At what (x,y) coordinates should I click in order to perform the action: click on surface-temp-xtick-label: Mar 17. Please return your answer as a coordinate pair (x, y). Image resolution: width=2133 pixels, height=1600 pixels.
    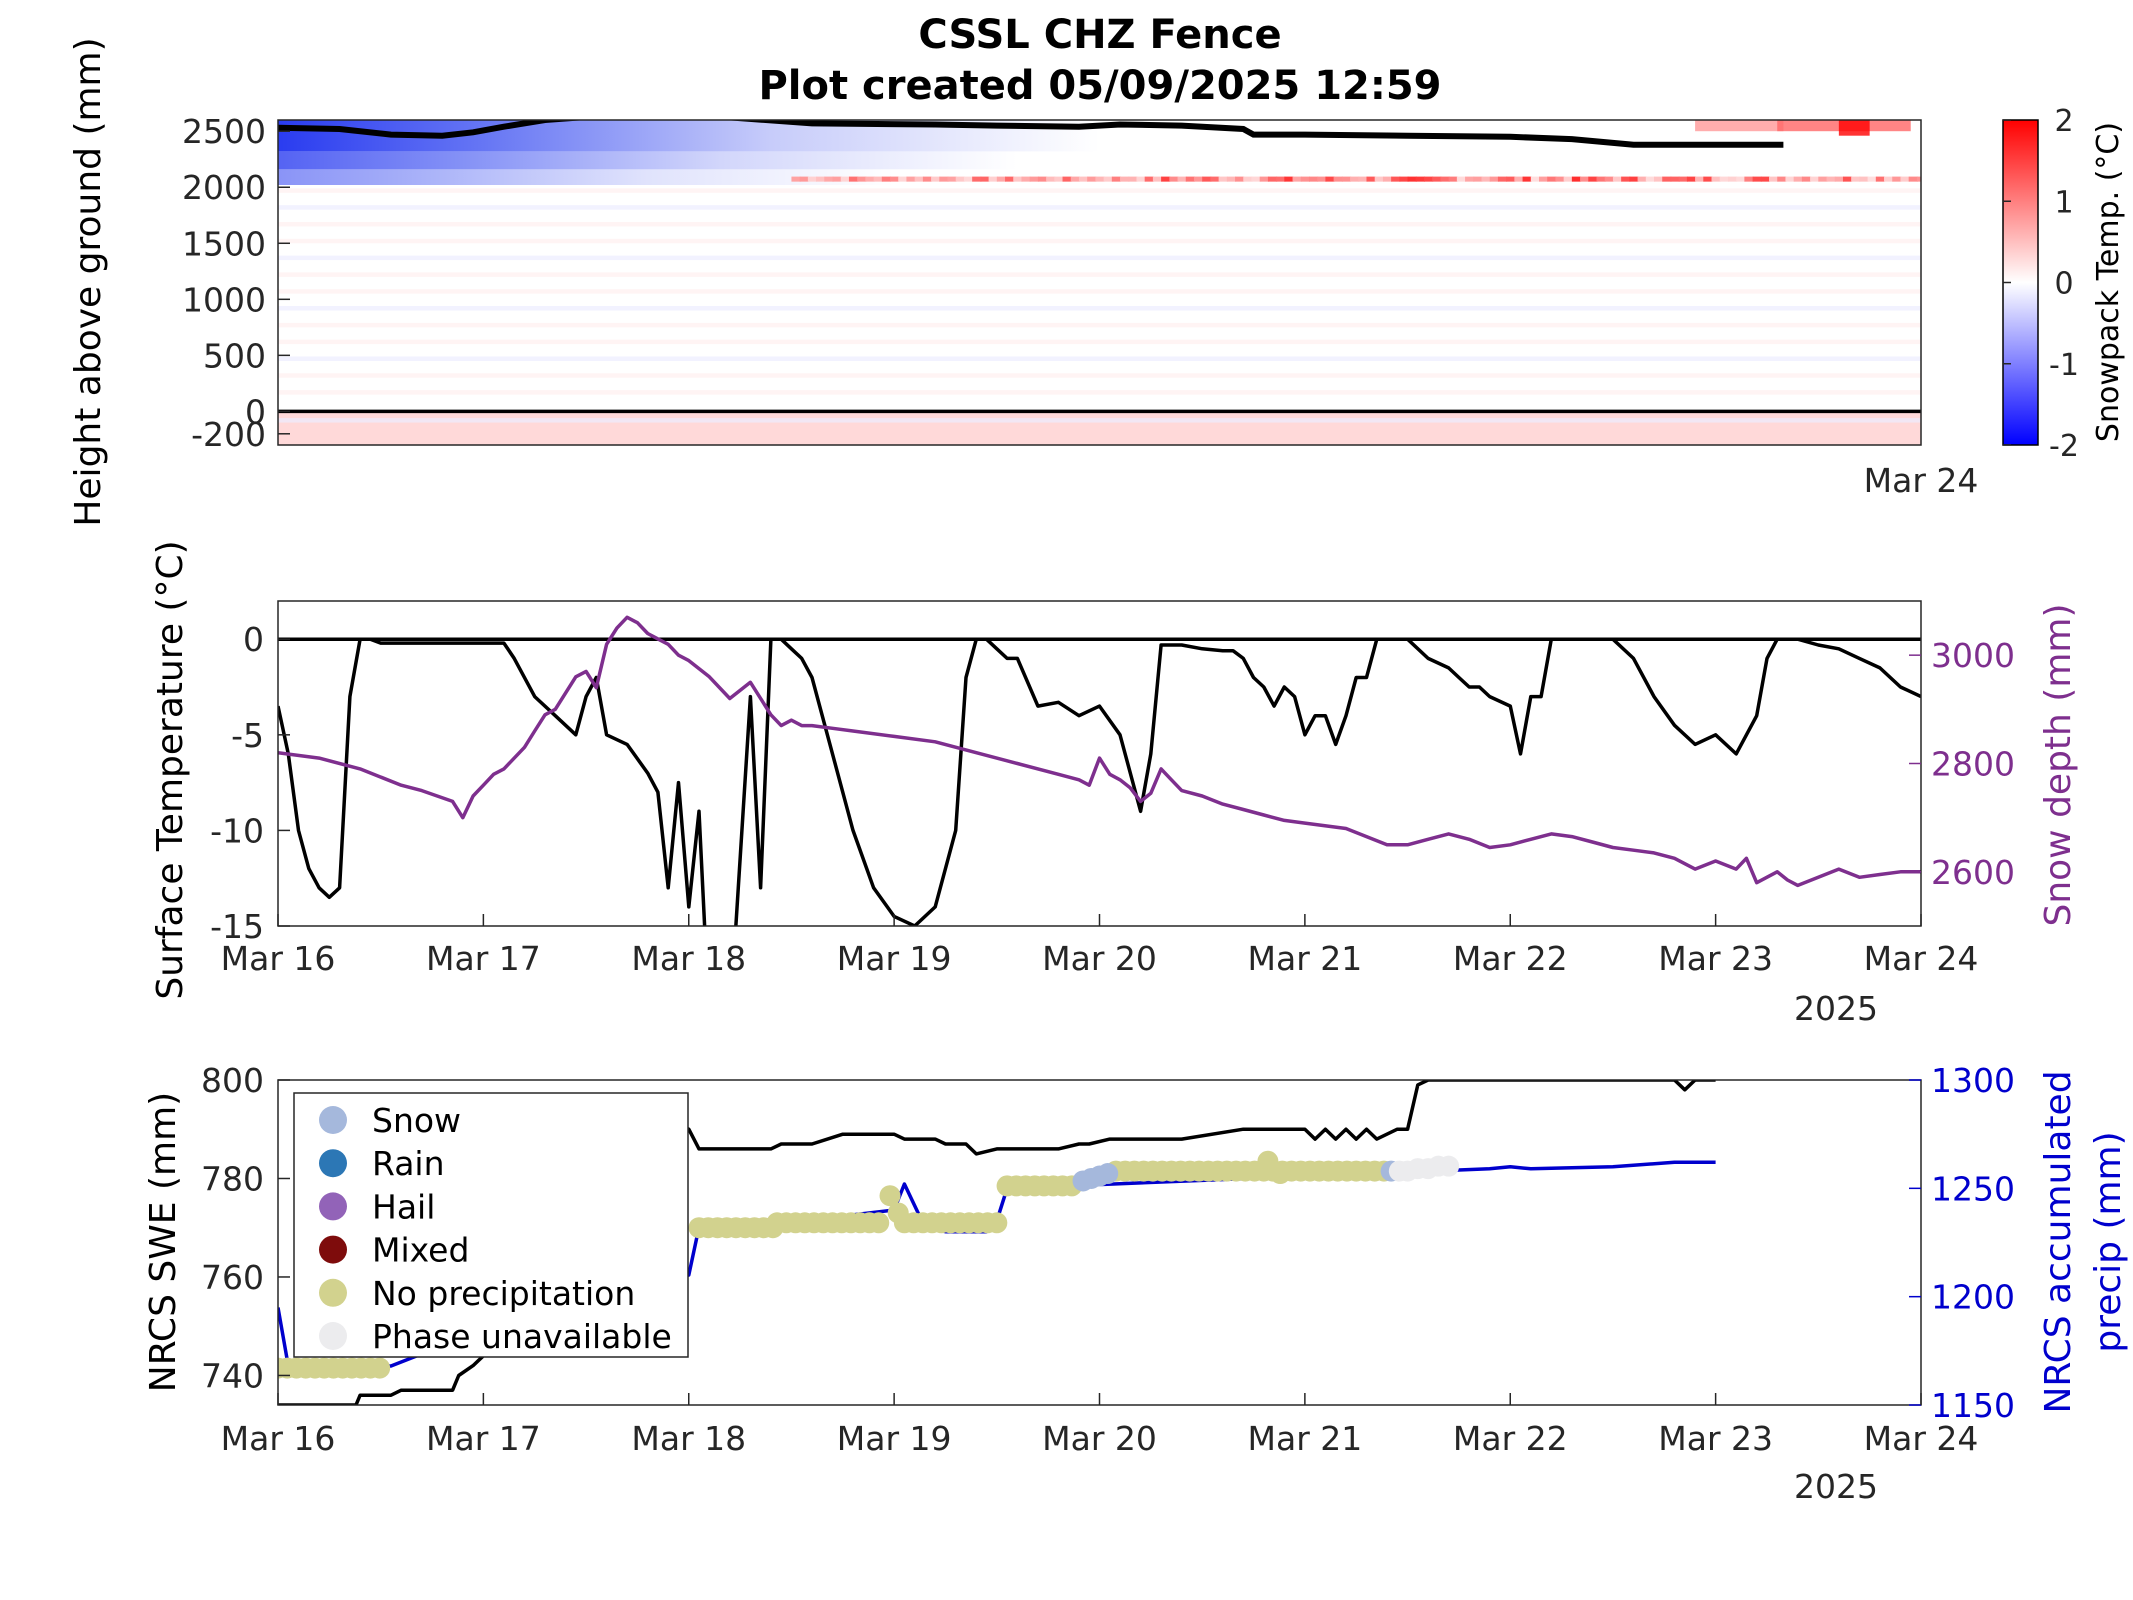
    Looking at the image, I should click on (483, 958).